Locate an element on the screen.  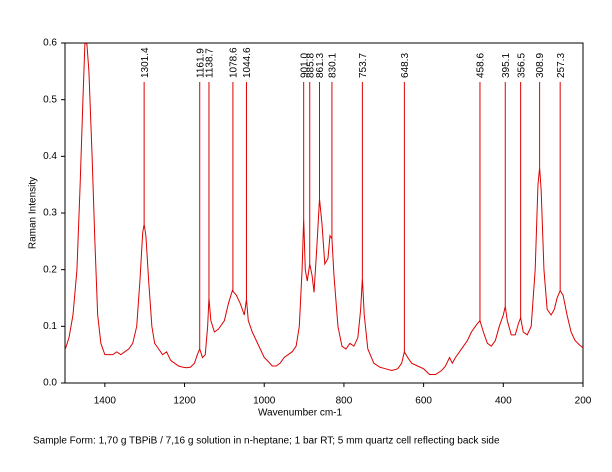
peak-label: 356.5 is located at coordinates (521, 65).